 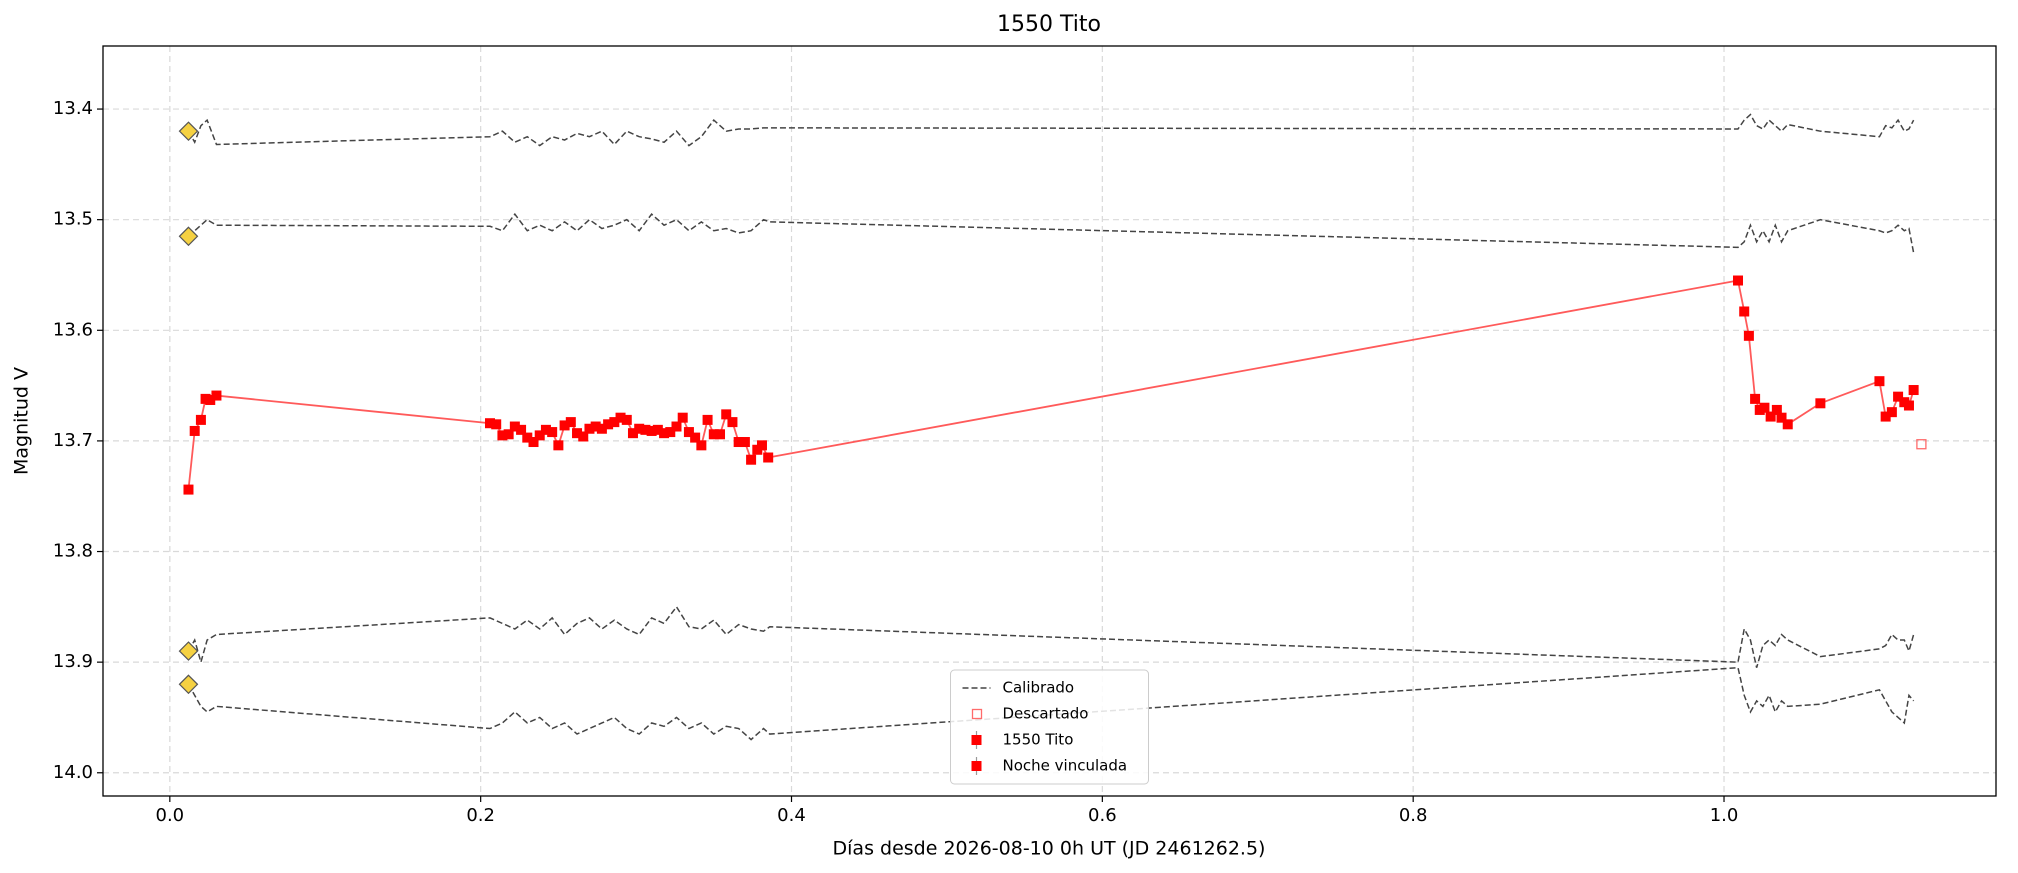 I want to click on y-tick-label: 13.9, so click(x=73, y=661).